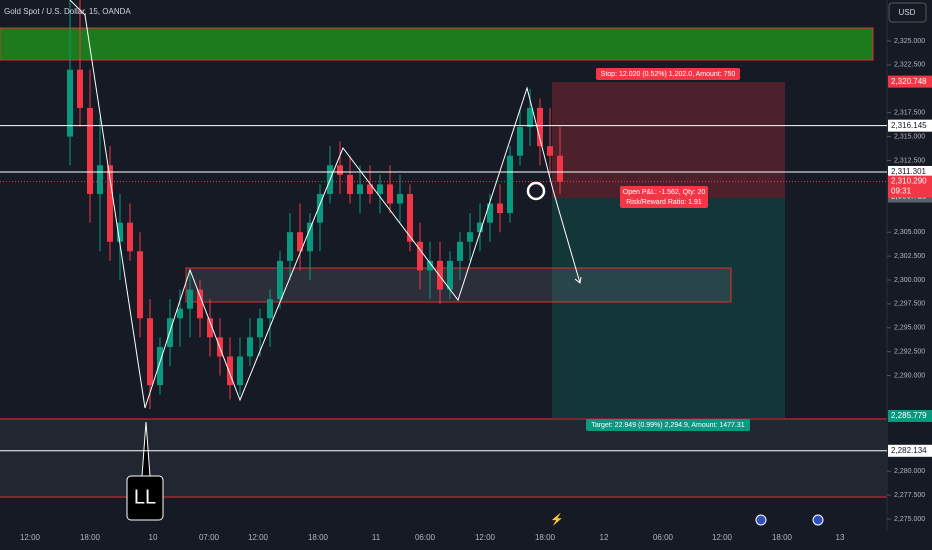 Image resolution: width=932 pixels, height=550 pixels. What do you see at coordinates (909, 232) in the screenshot?
I see `y-tick-label: 2,305.000` at bounding box center [909, 232].